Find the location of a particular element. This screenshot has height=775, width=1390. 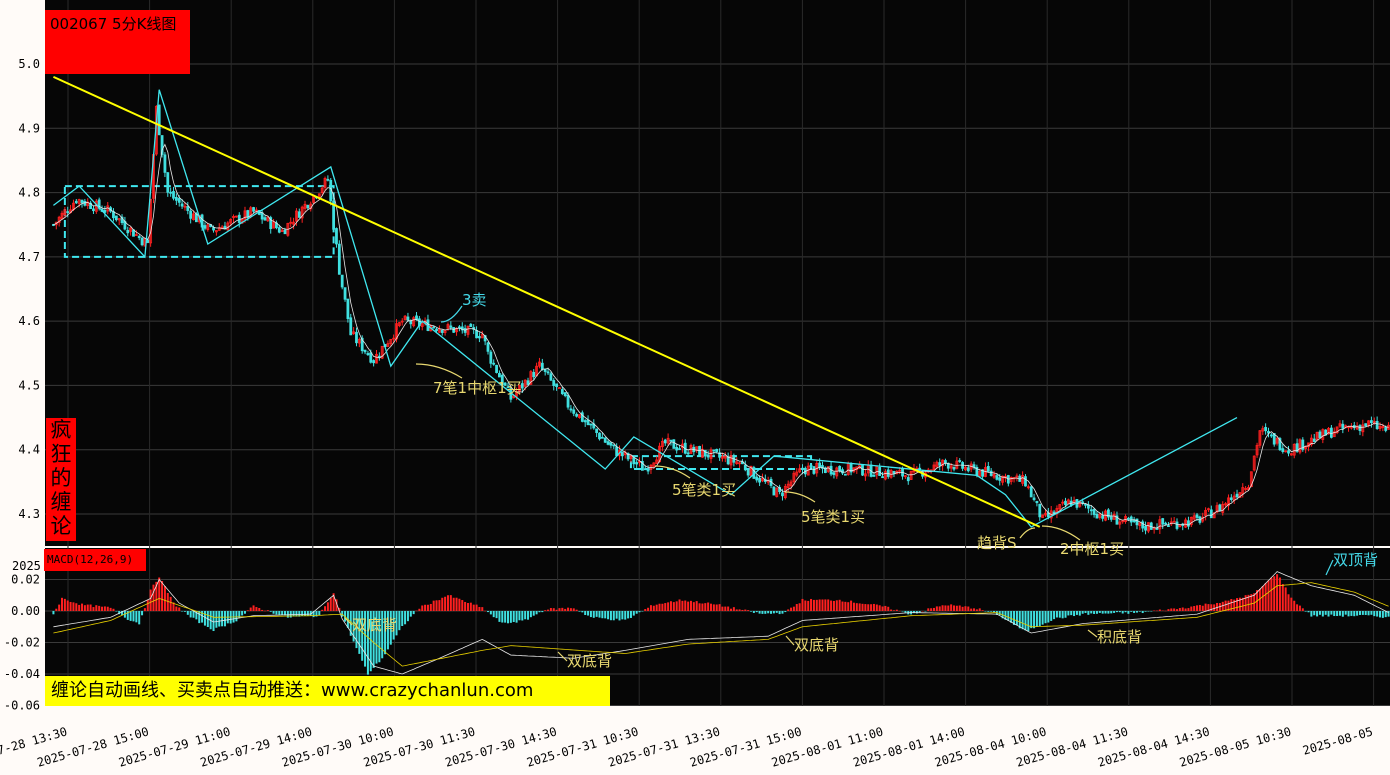

signal-label: 5笔类1买 is located at coordinates (833, 517).